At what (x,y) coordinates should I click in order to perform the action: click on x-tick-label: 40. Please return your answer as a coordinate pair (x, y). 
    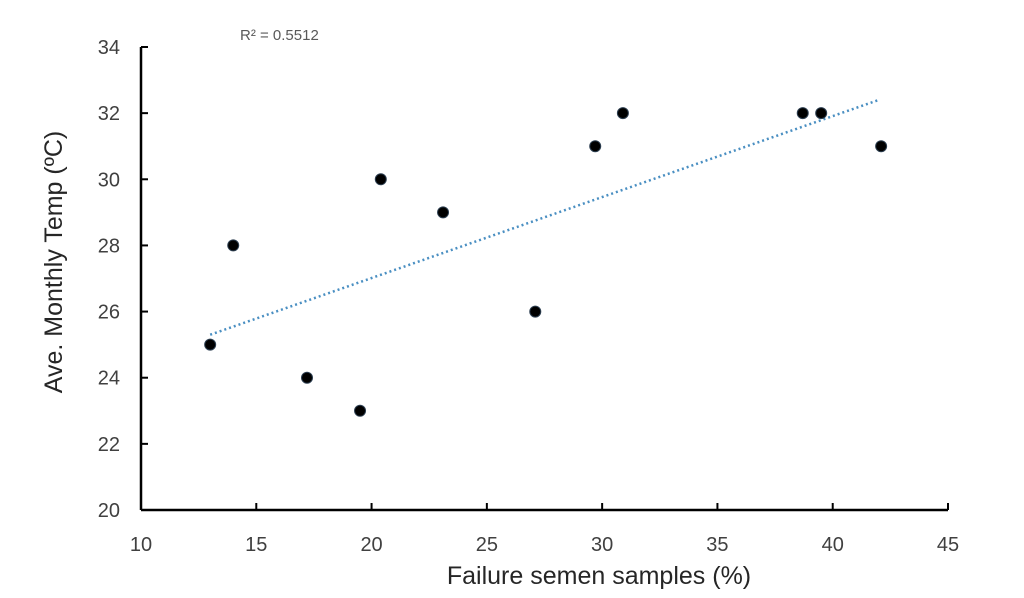
    Looking at the image, I should click on (833, 545).